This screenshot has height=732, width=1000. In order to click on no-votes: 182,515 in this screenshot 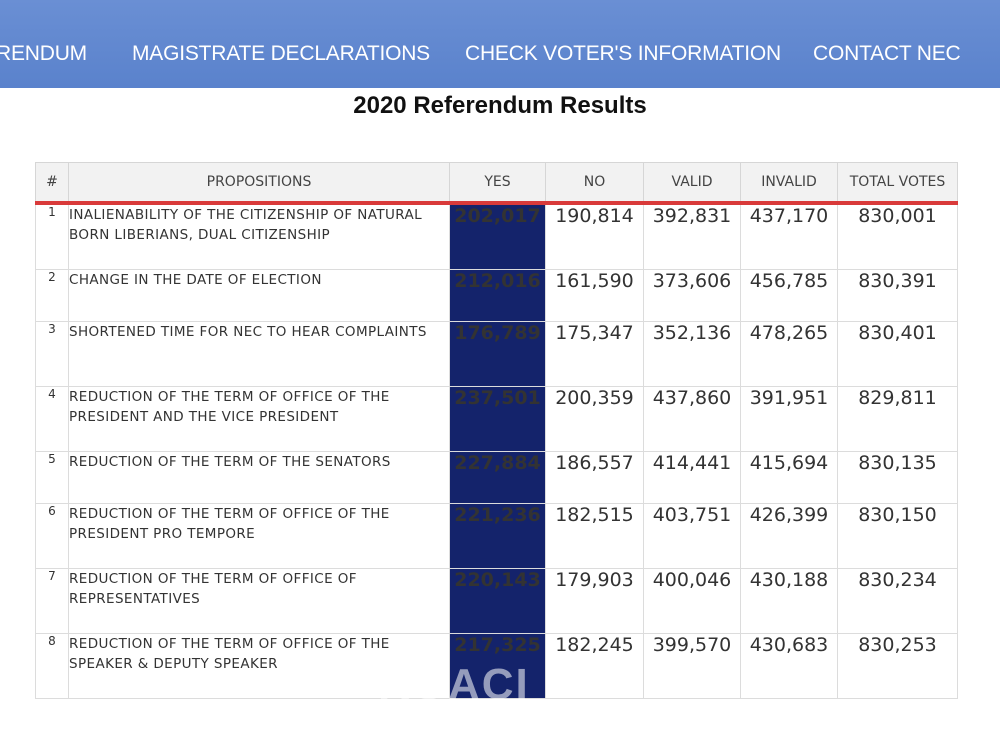, I will do `click(594, 536)`.